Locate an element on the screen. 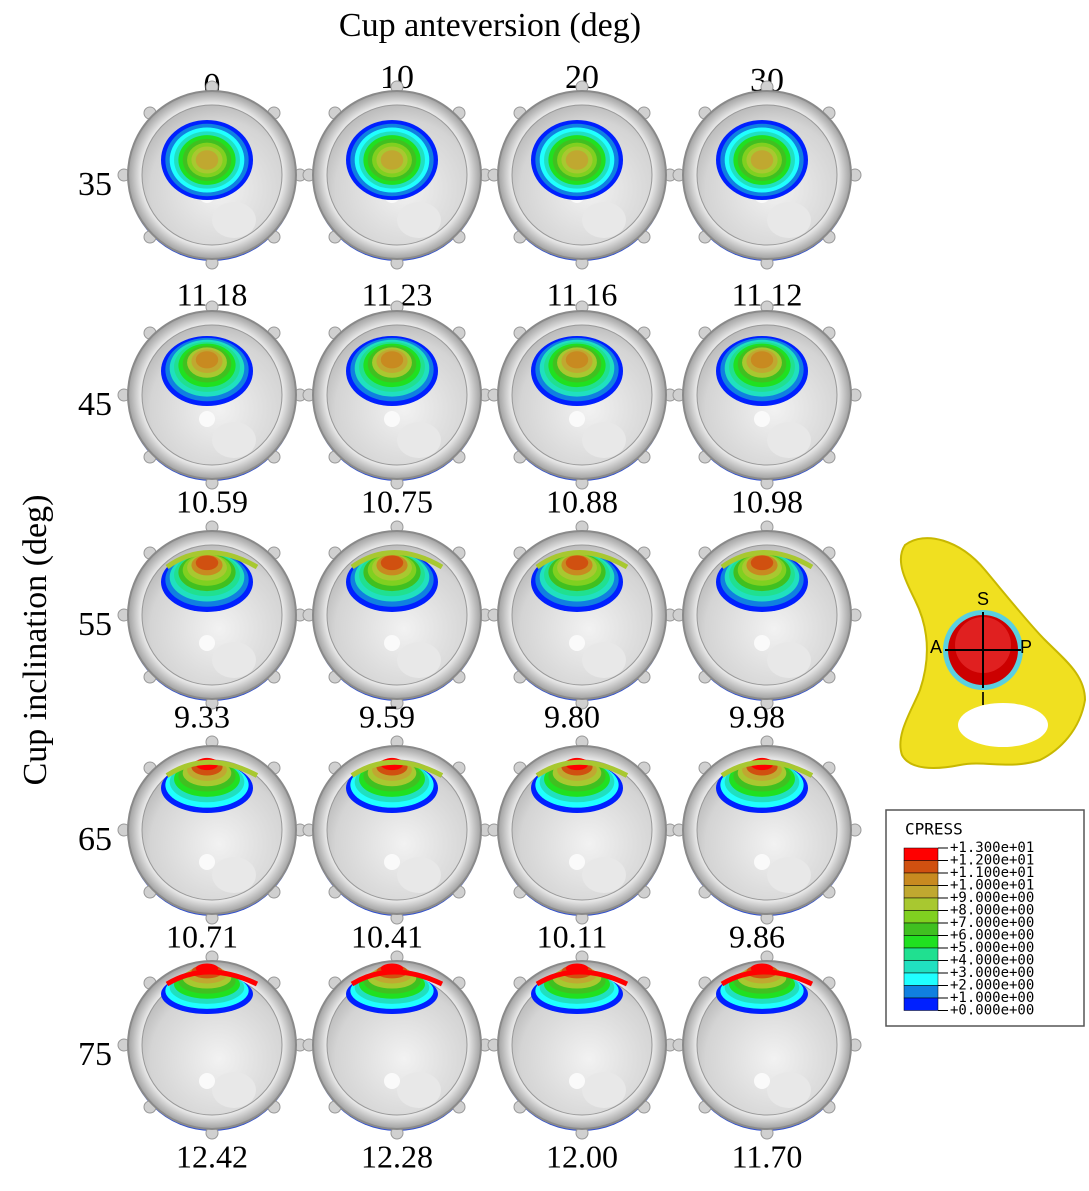 The height and width of the screenshot is (1191, 1089). row-label: 35 is located at coordinates (95, 184).